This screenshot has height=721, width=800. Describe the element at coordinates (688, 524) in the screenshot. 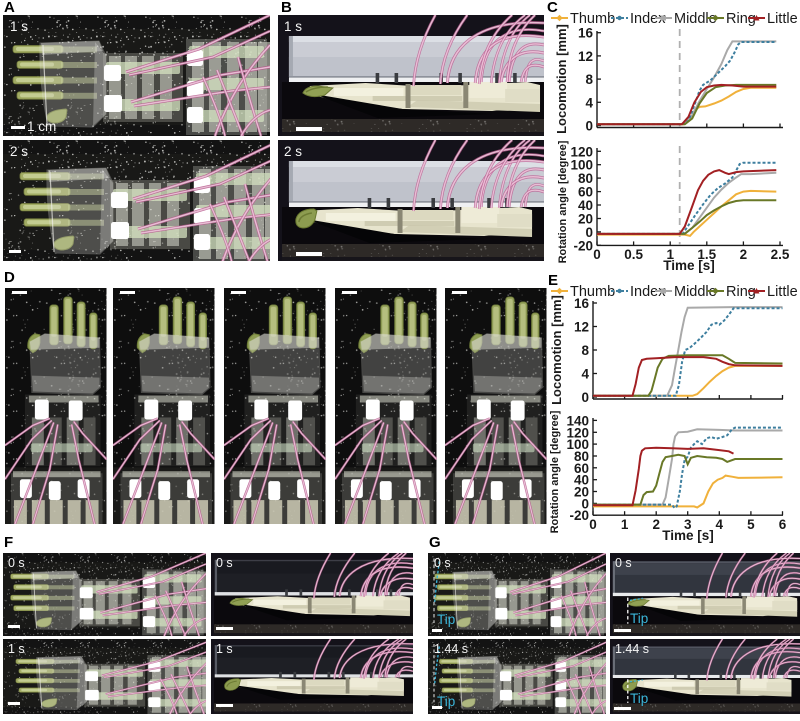

I see `svg-text: 3` at that location.